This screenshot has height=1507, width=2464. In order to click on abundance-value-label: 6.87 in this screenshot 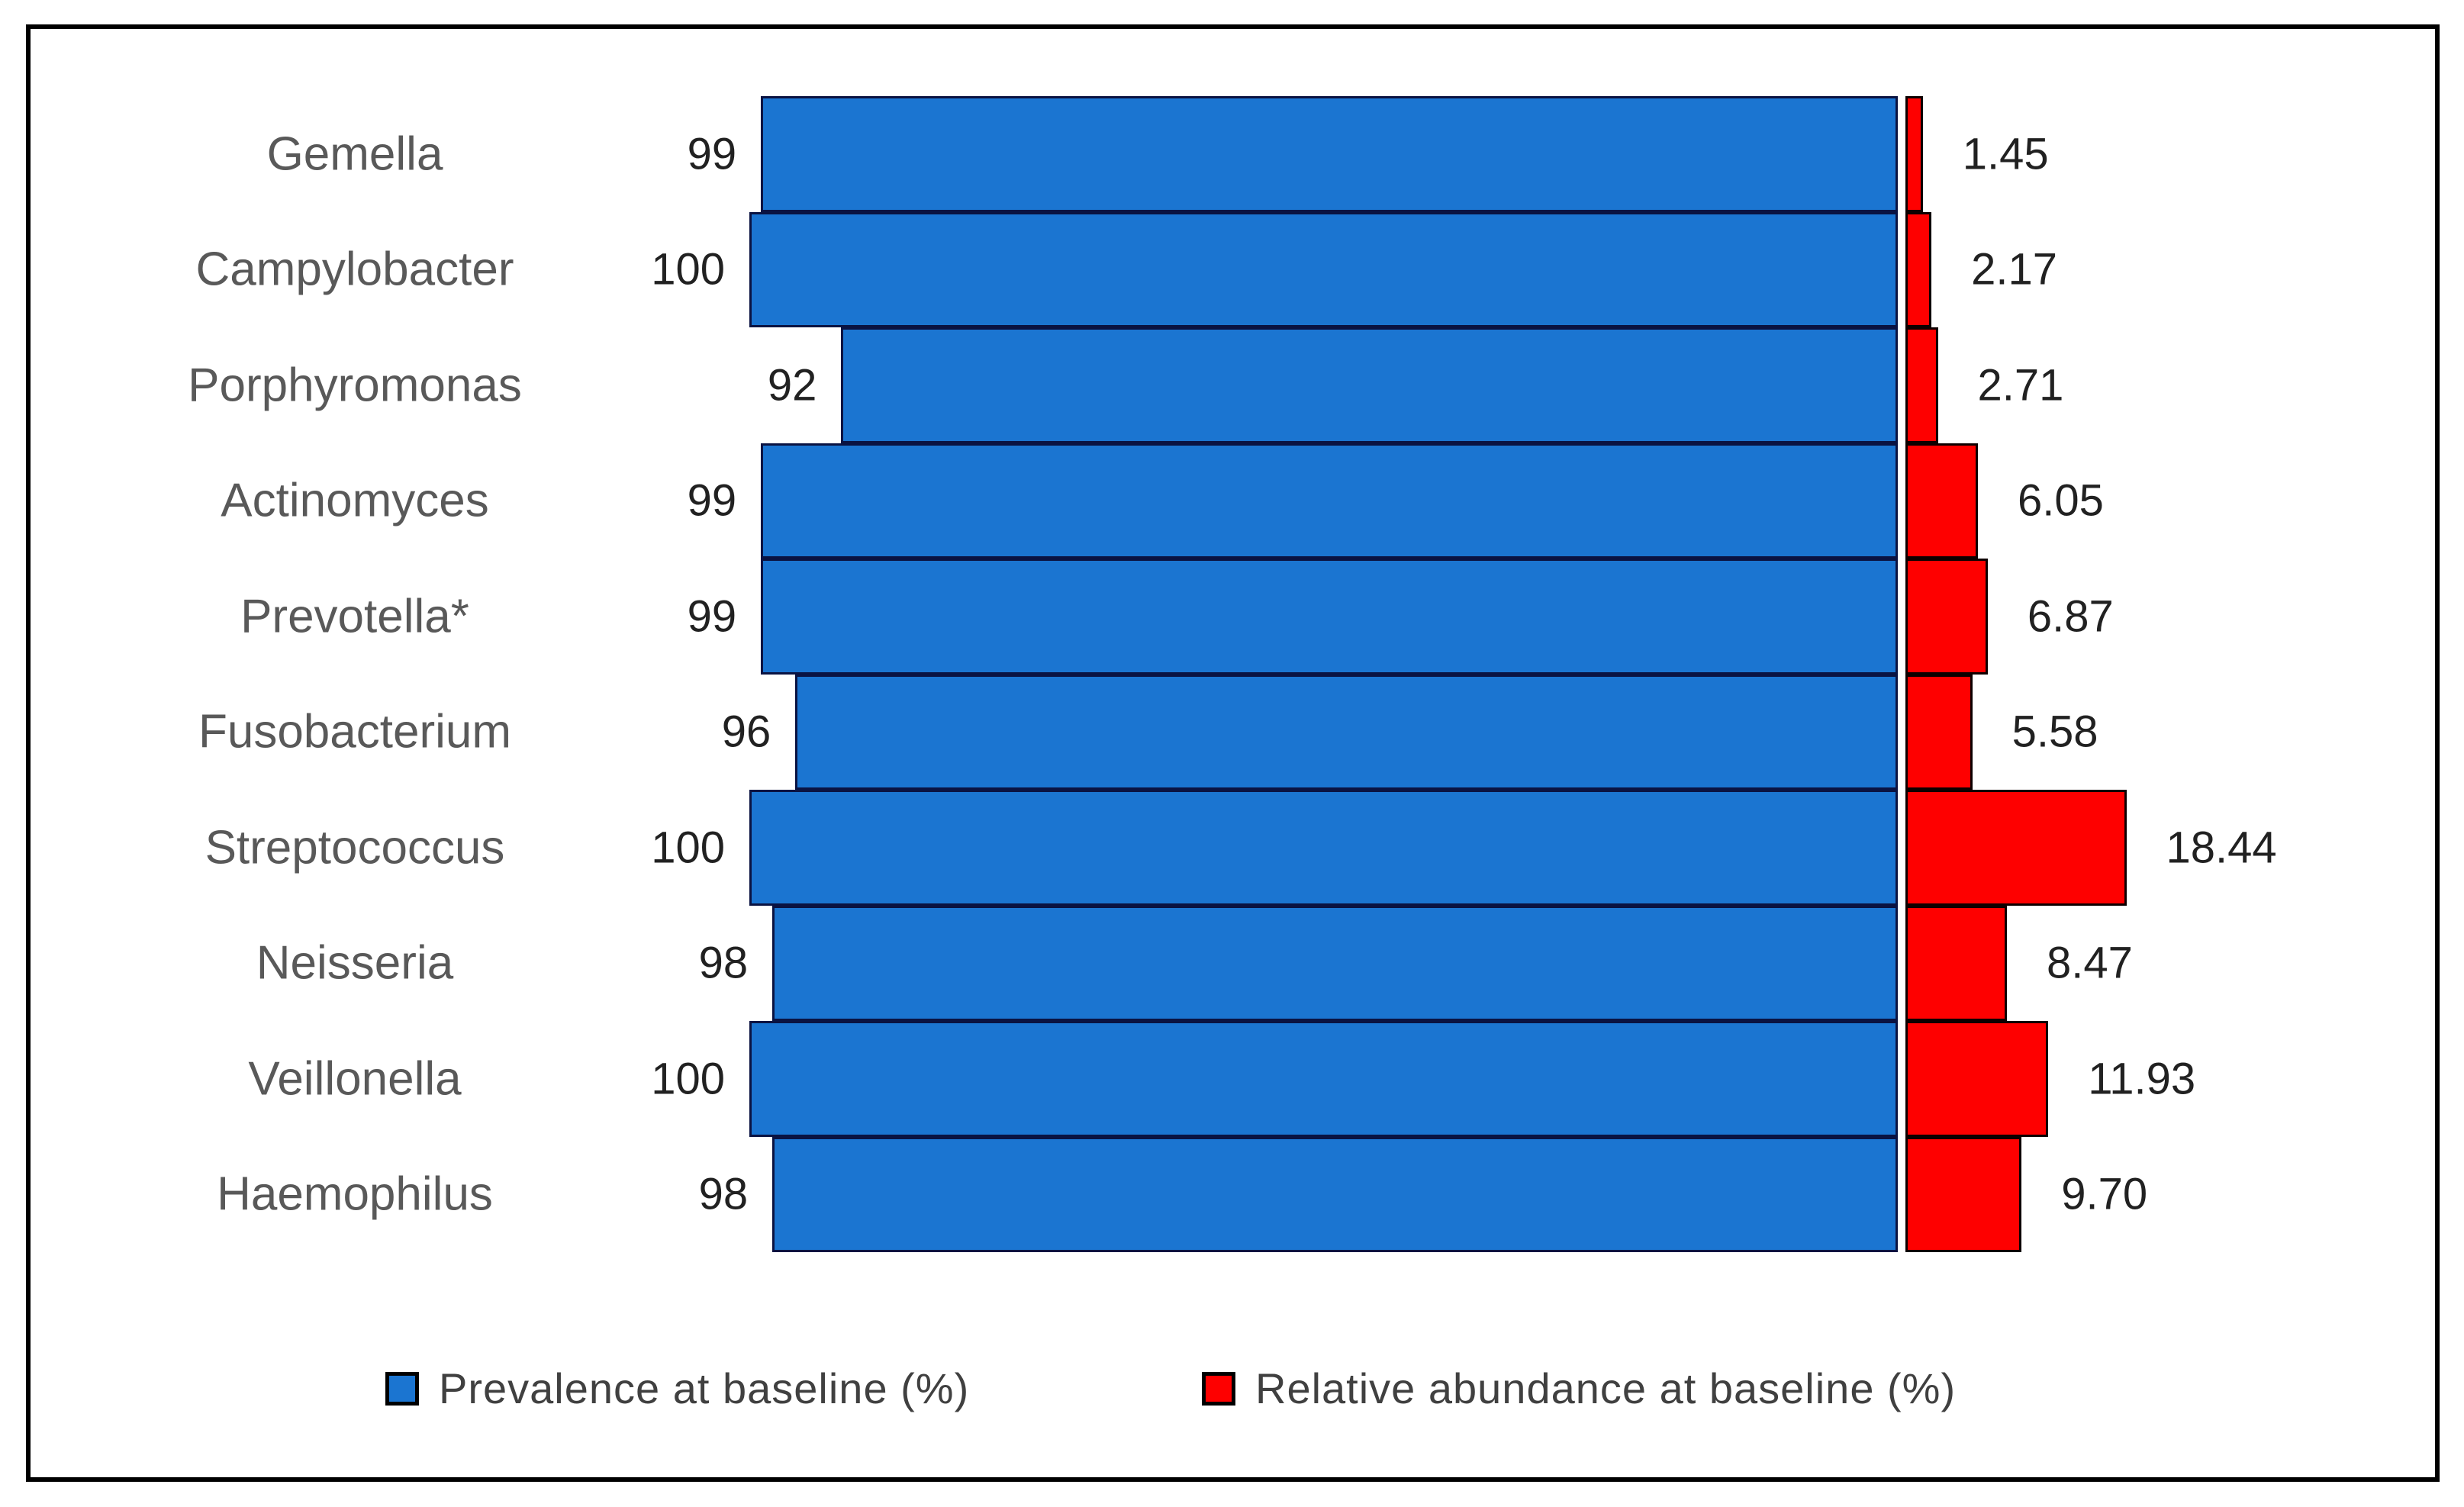, I will do `click(2070, 616)`.